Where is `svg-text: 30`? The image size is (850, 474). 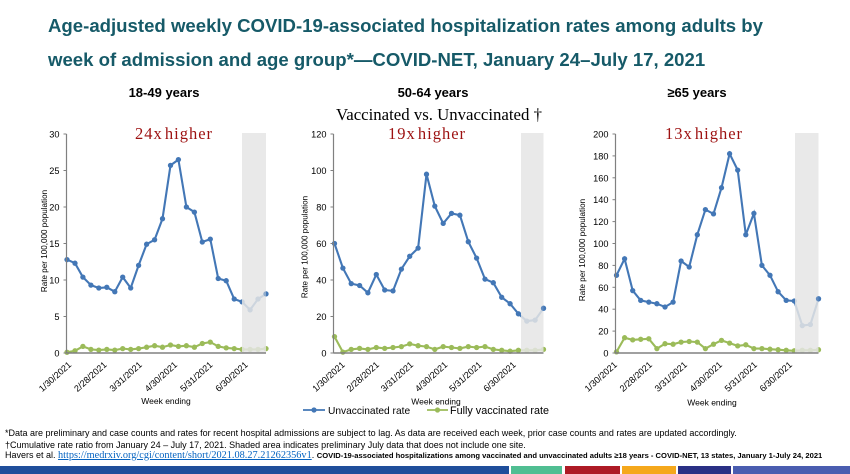
svg-text: 30 is located at coordinates (54, 135).